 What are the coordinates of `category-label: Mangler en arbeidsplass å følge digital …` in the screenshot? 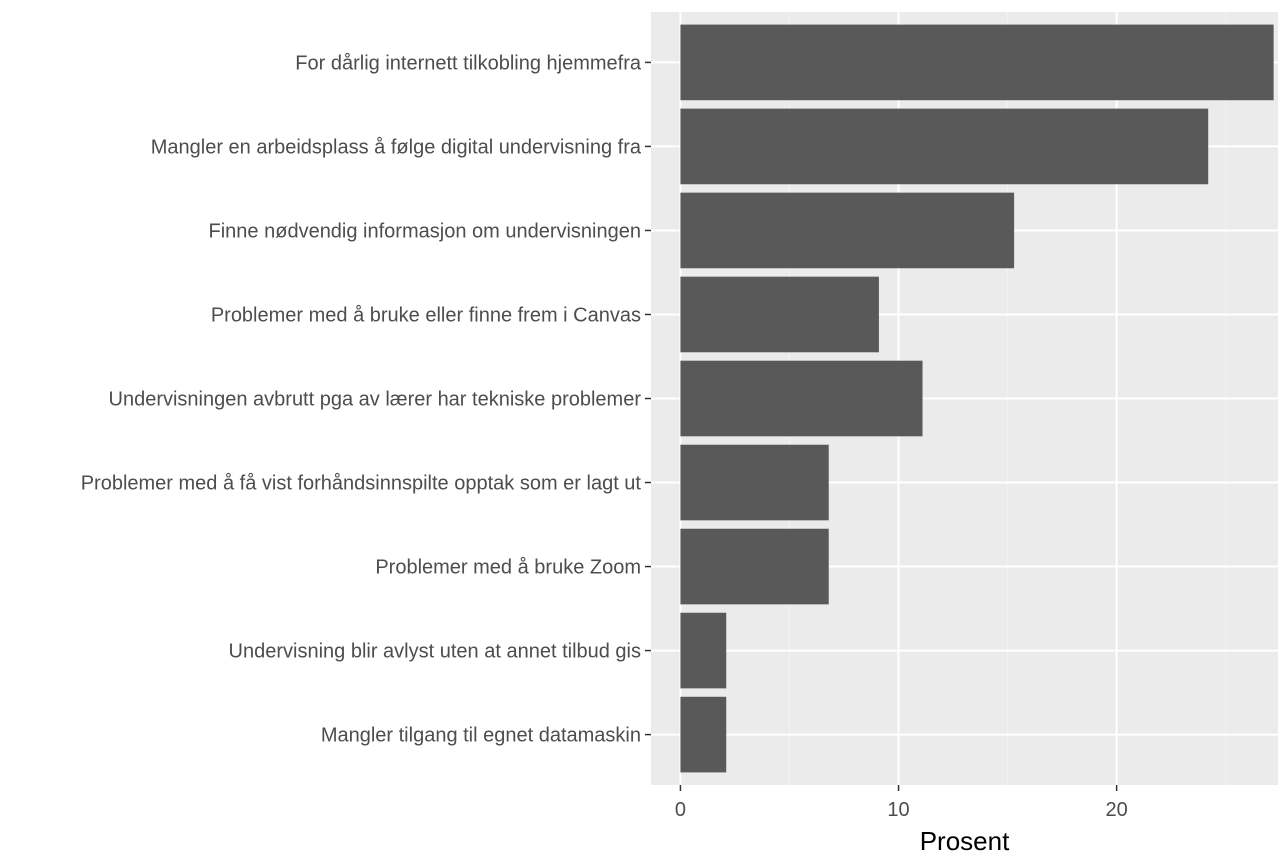 It's located at (396, 147).